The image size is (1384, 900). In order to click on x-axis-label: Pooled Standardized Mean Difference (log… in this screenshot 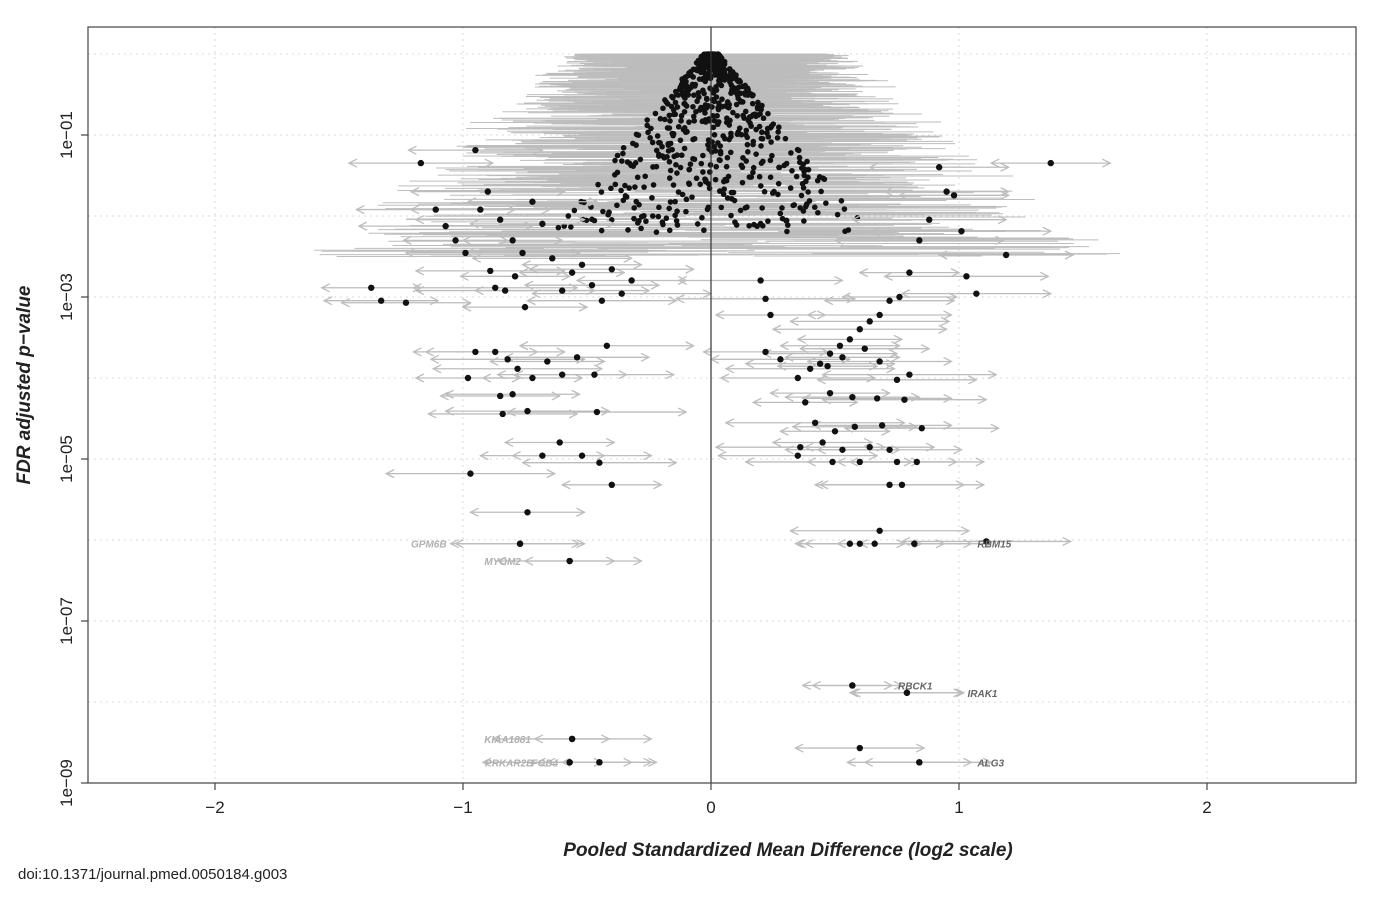, I will do `click(787, 850)`.